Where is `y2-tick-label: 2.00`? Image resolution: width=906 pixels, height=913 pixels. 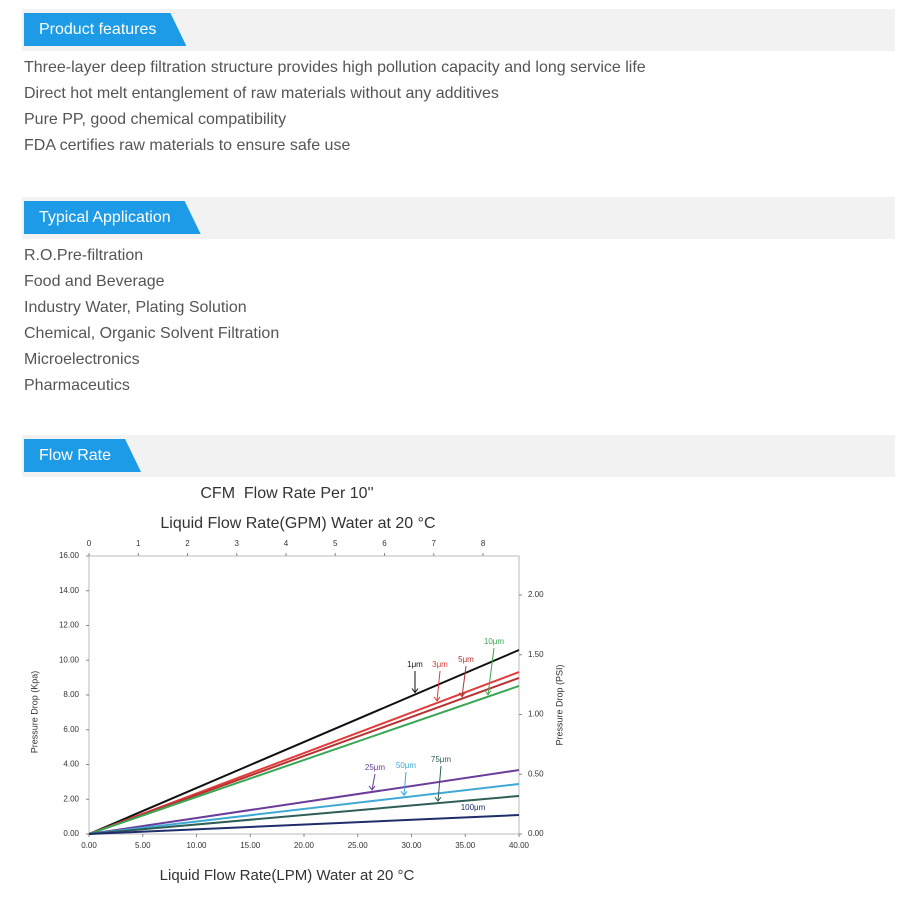 y2-tick-label: 2.00 is located at coordinates (536, 594).